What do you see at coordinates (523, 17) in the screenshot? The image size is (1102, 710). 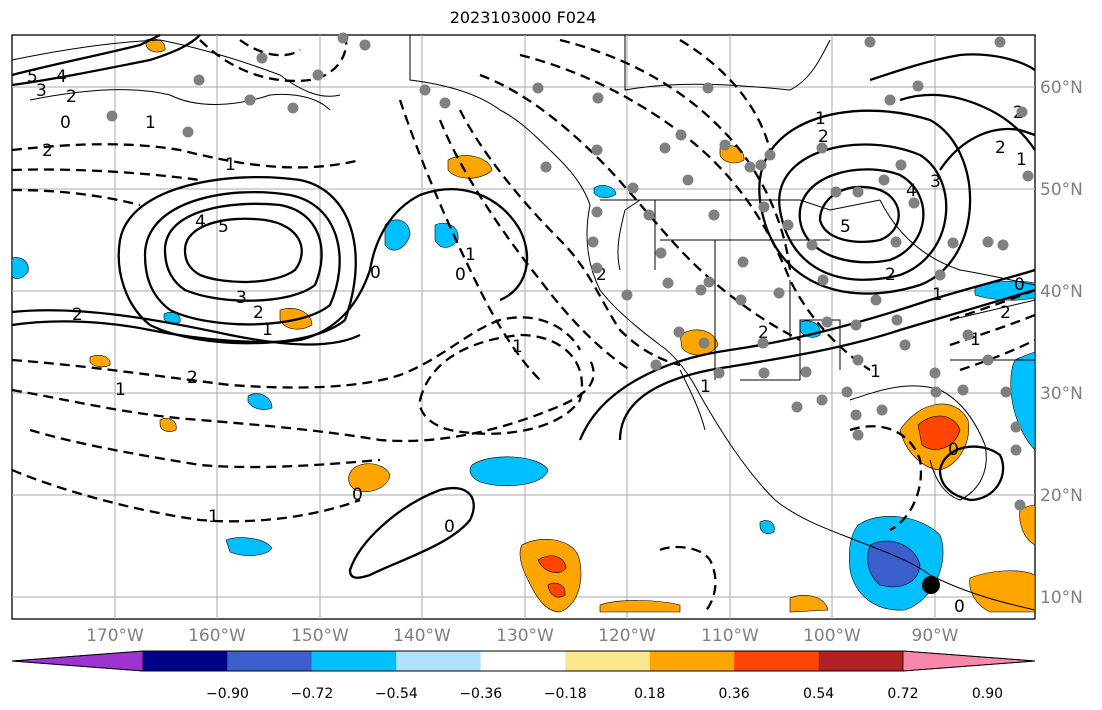 I see `map-title: 2023103000 F024` at bounding box center [523, 17].